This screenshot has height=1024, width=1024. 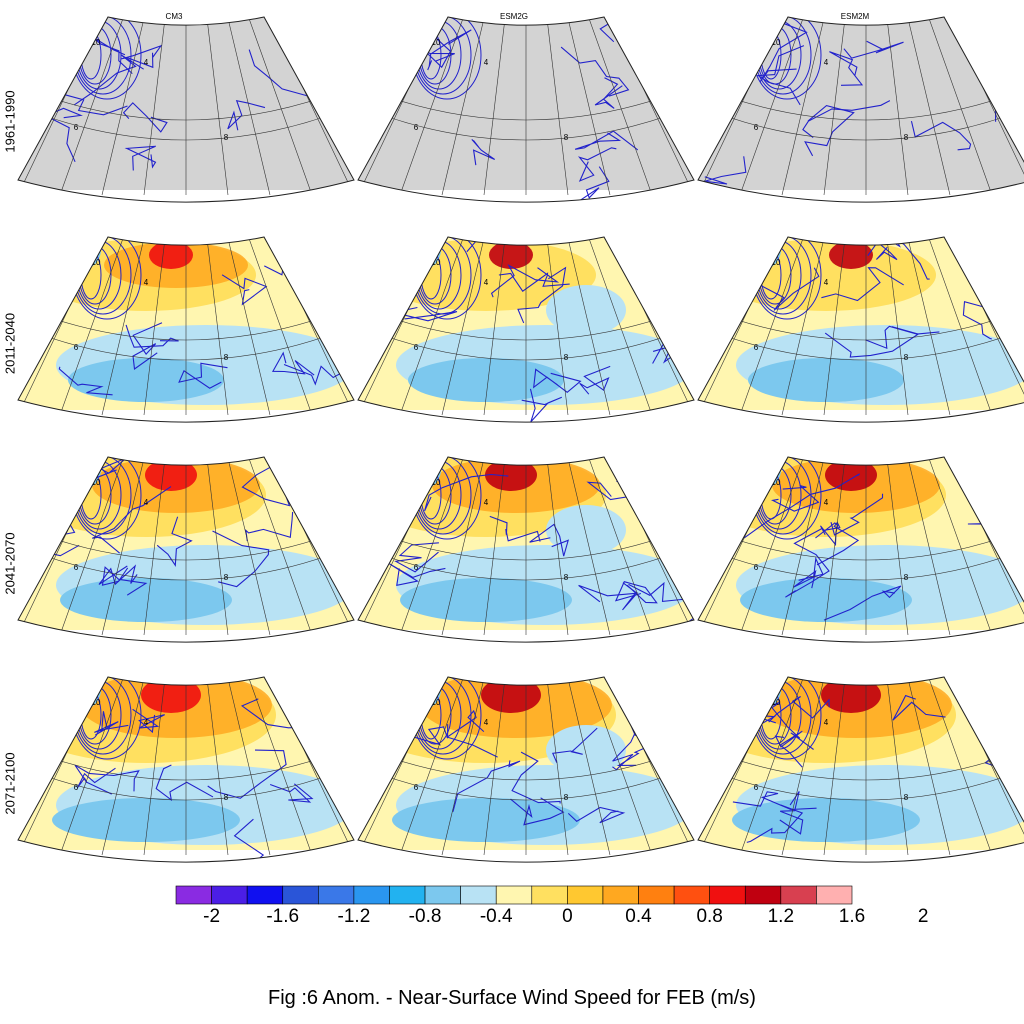 What do you see at coordinates (212, 916) in the screenshot?
I see `colorbar-tick-label: -2` at bounding box center [212, 916].